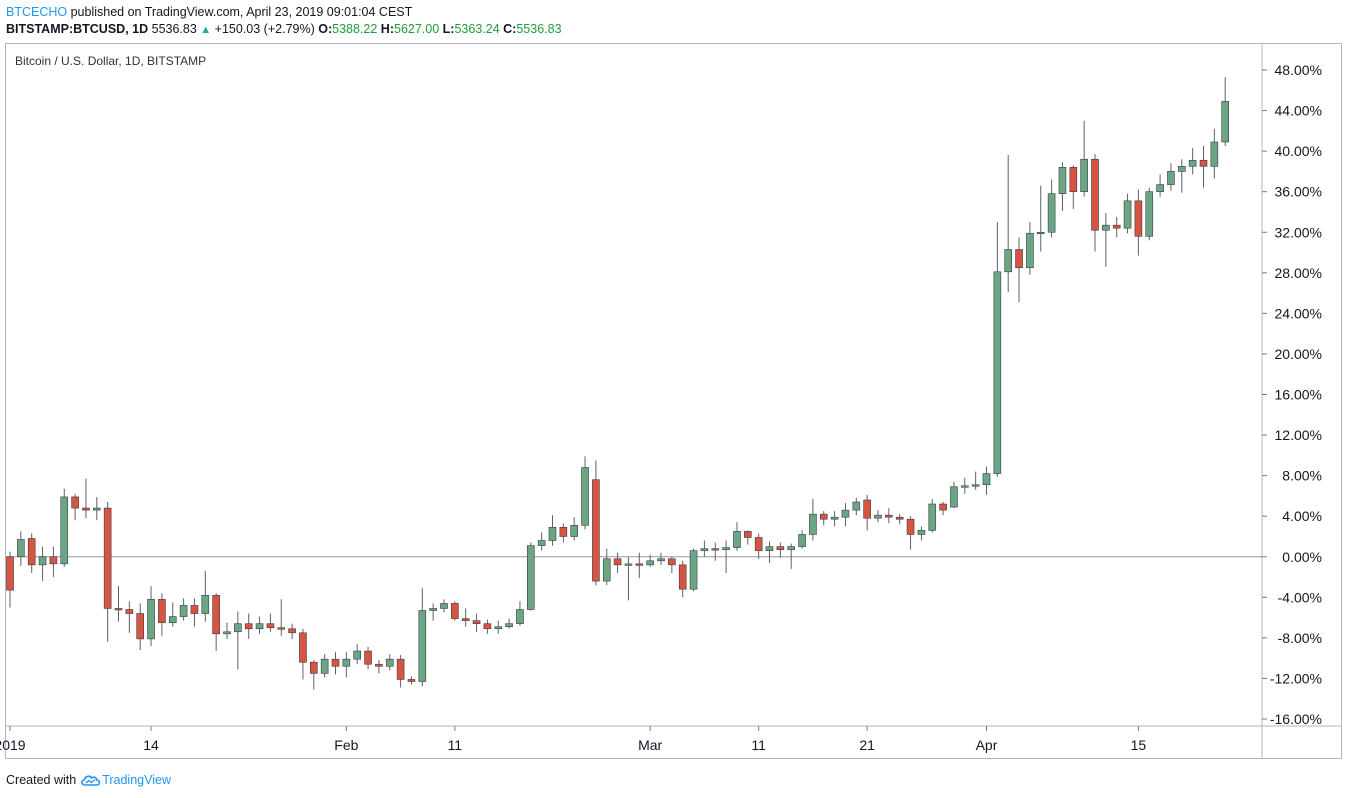  Describe the element at coordinates (37, 12) in the screenshot. I see `author-name: BTCECHO` at that location.